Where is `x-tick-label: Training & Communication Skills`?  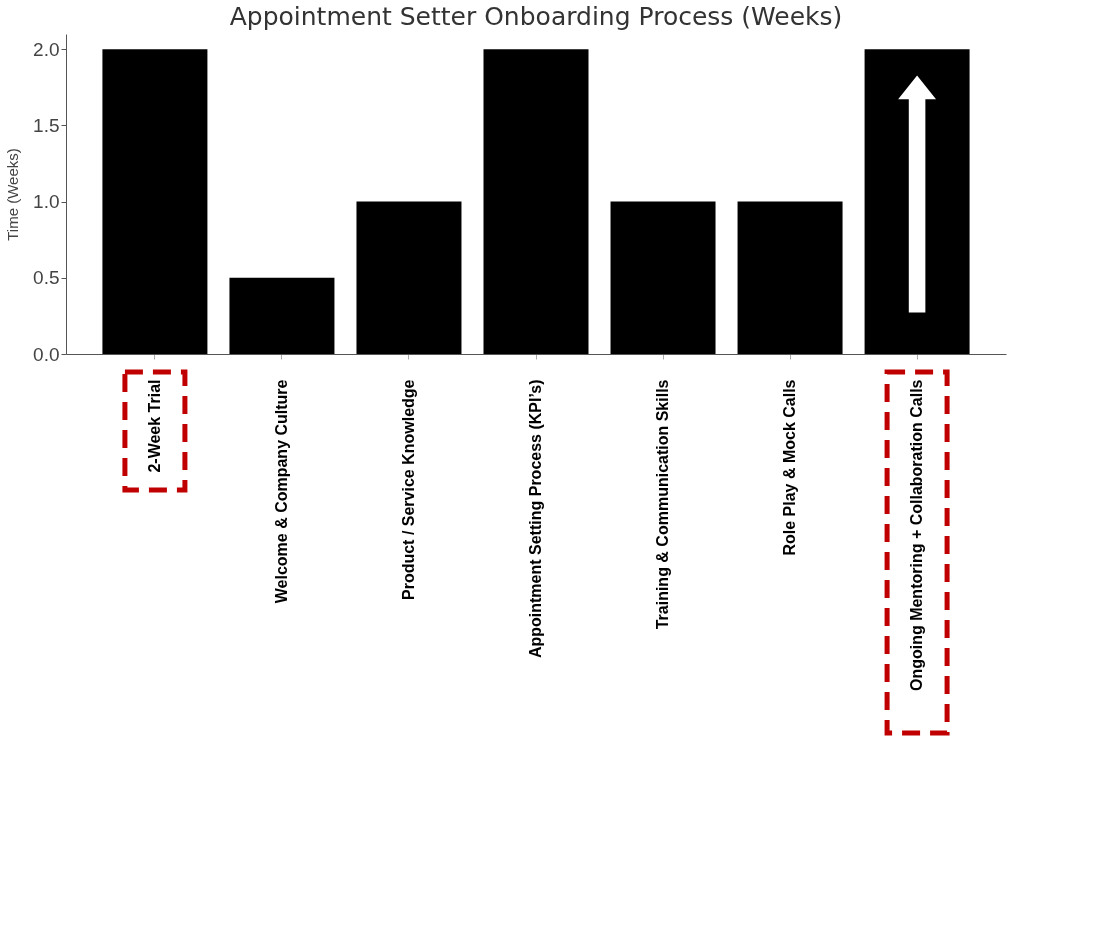 x-tick-label: Training & Communication Skills is located at coordinates (663, 504).